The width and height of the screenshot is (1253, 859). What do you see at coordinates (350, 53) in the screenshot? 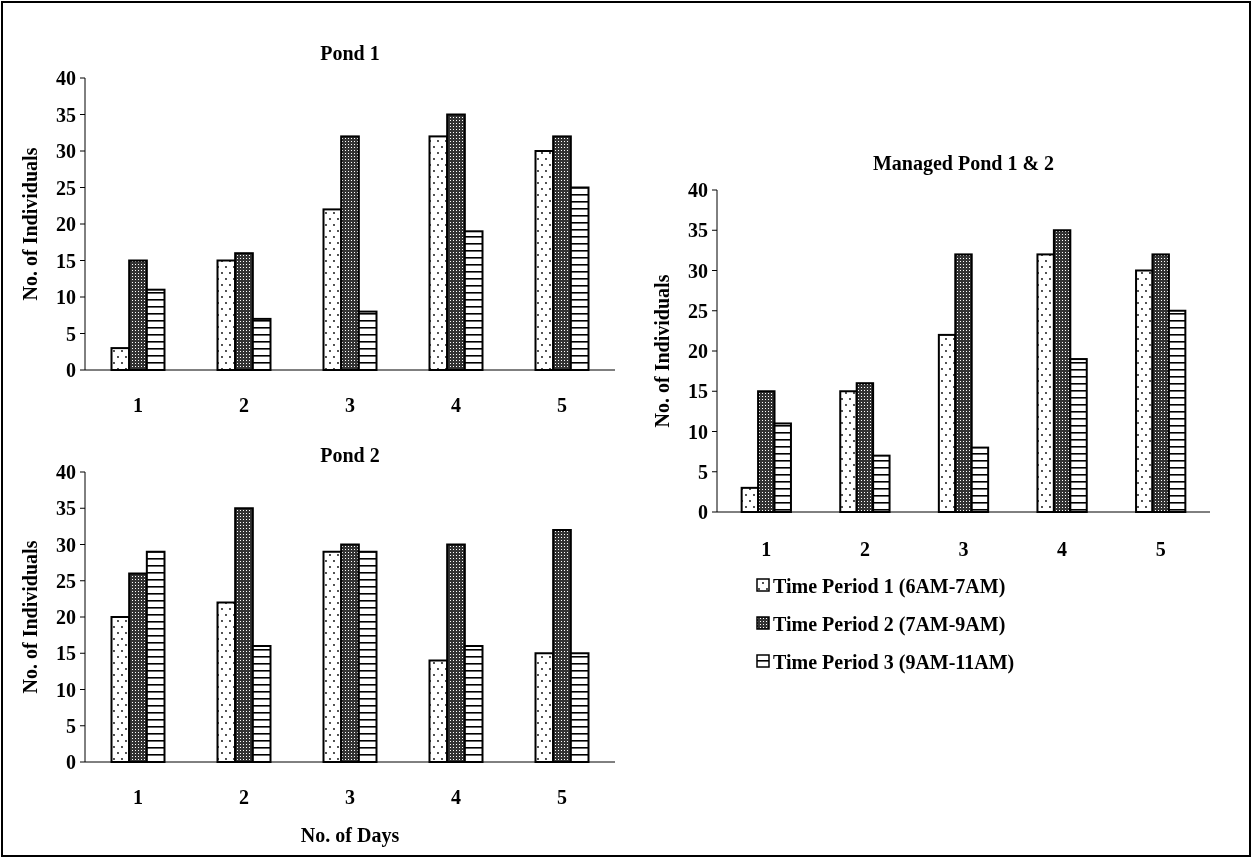
I see `chart-title: Pond 1` at bounding box center [350, 53].